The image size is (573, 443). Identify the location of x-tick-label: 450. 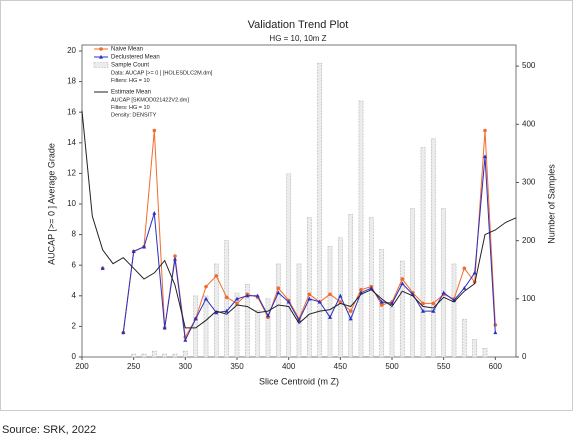
(341, 366).